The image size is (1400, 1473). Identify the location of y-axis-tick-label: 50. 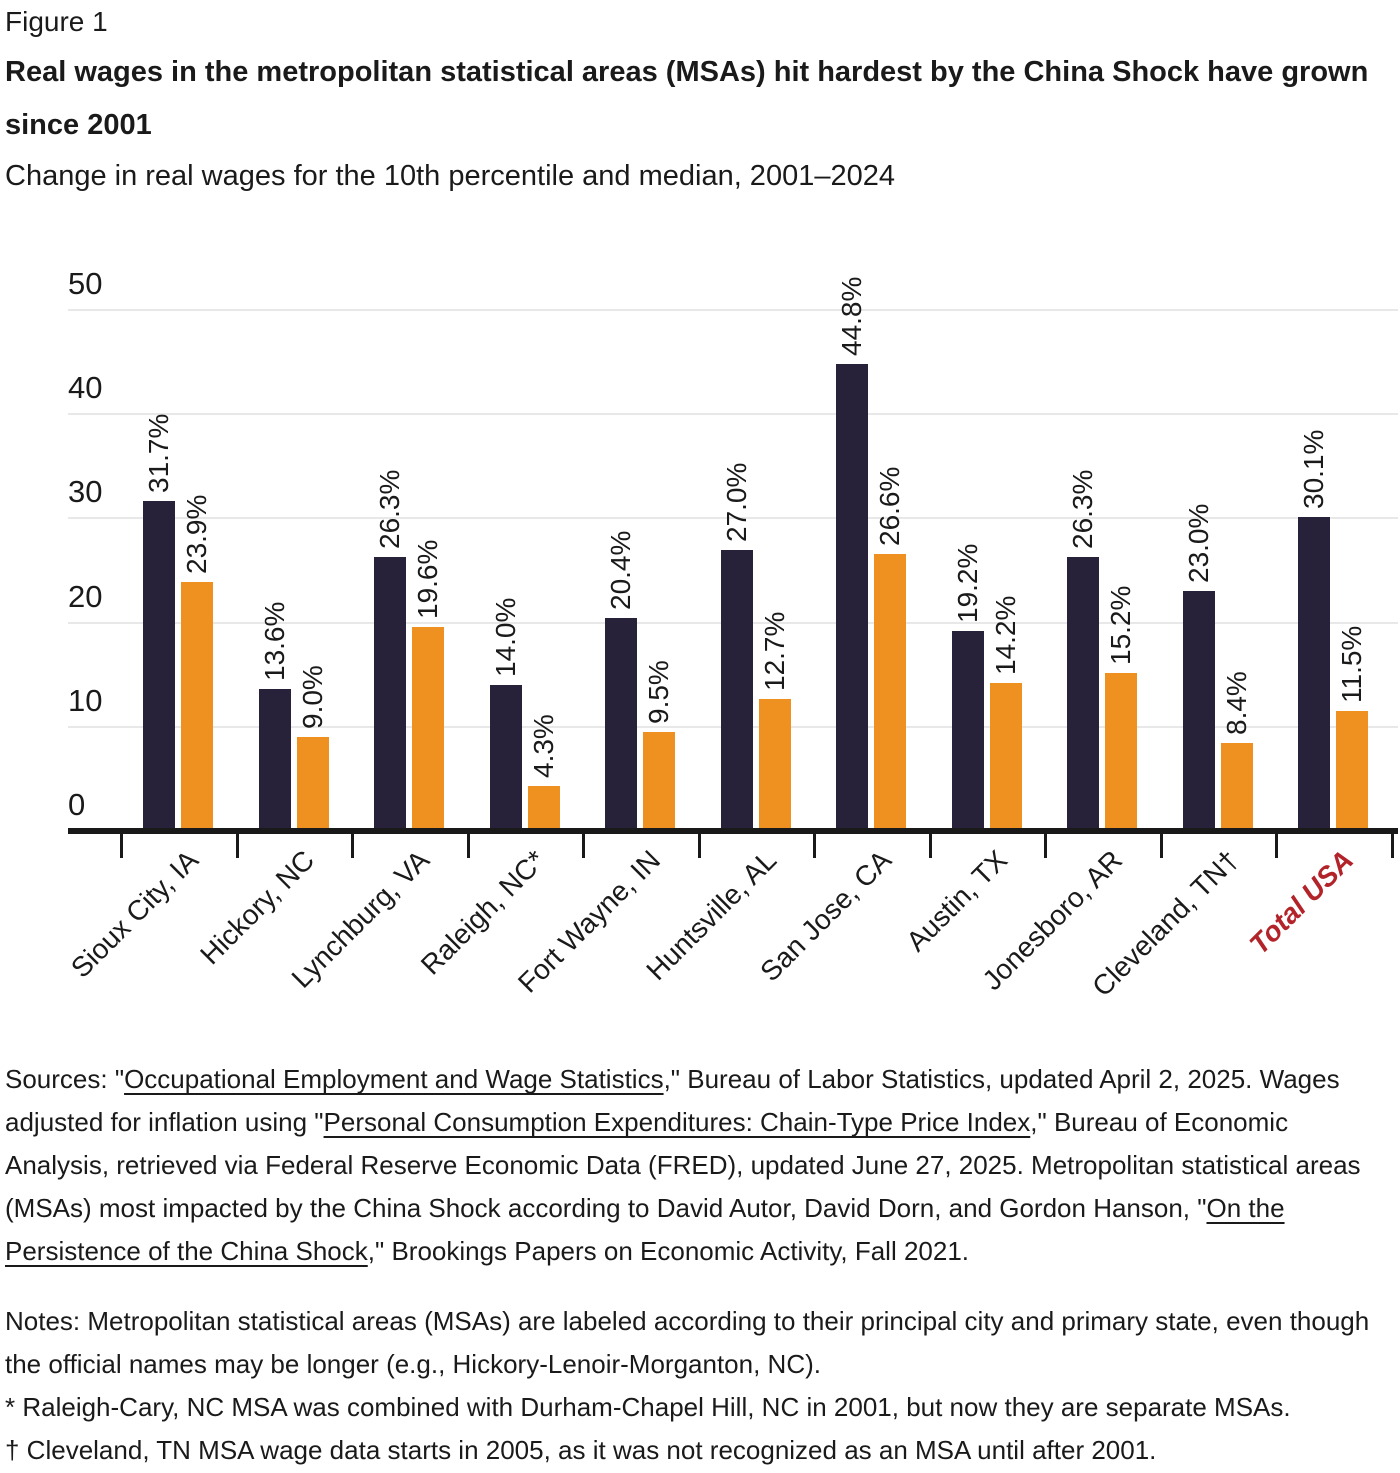
(85, 283).